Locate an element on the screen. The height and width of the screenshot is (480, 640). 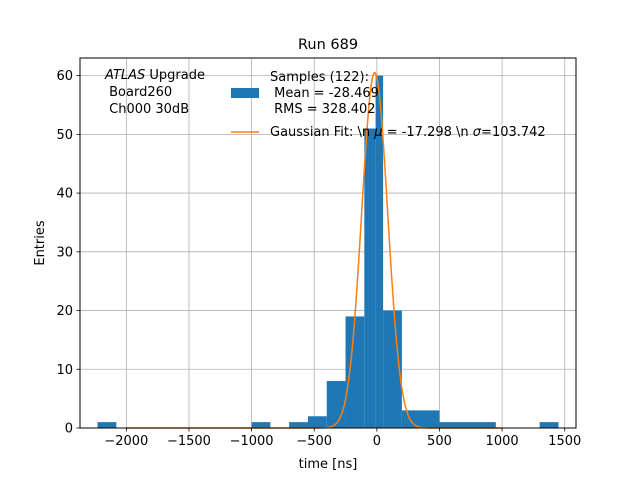
legend-fit-mu-symbol: μ is located at coordinates (377, 132).